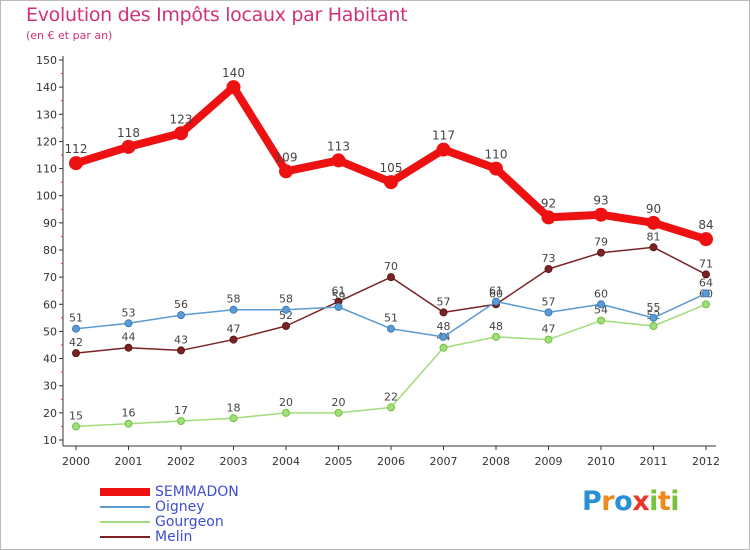  Describe the element at coordinates (286, 461) in the screenshot. I see `x-tick-label: 2004` at that location.